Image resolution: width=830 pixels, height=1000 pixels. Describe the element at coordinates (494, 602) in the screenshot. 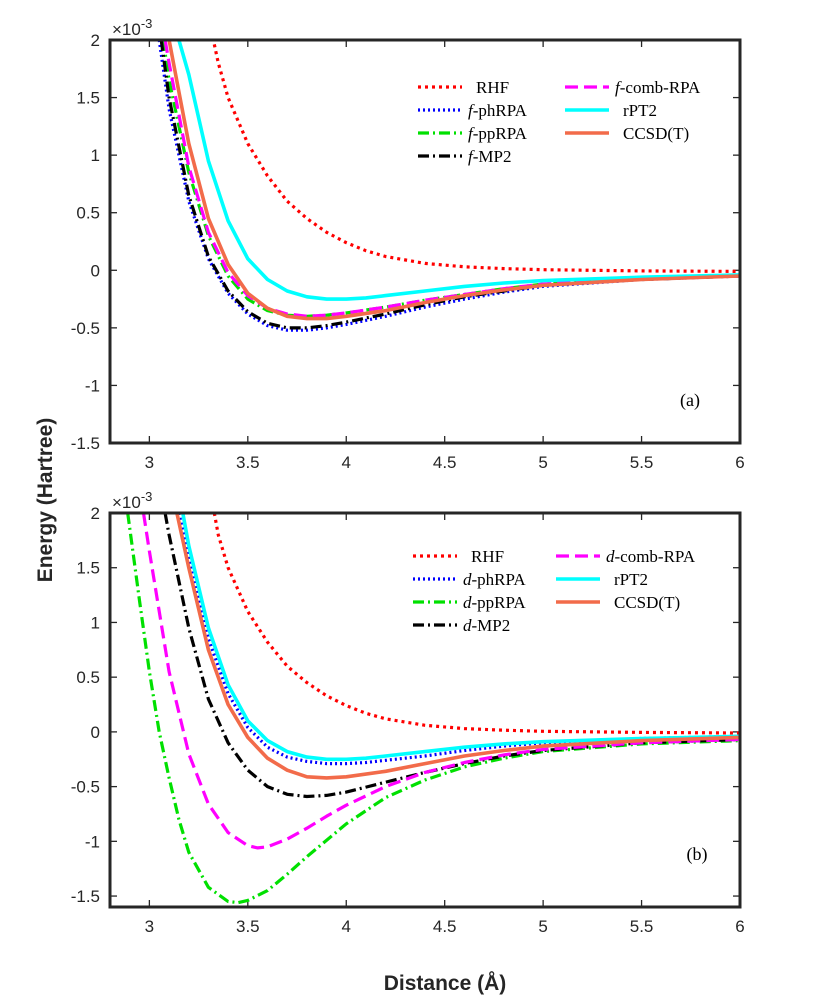

I see `legend-label-pprpa: d-ppRPA` at that location.